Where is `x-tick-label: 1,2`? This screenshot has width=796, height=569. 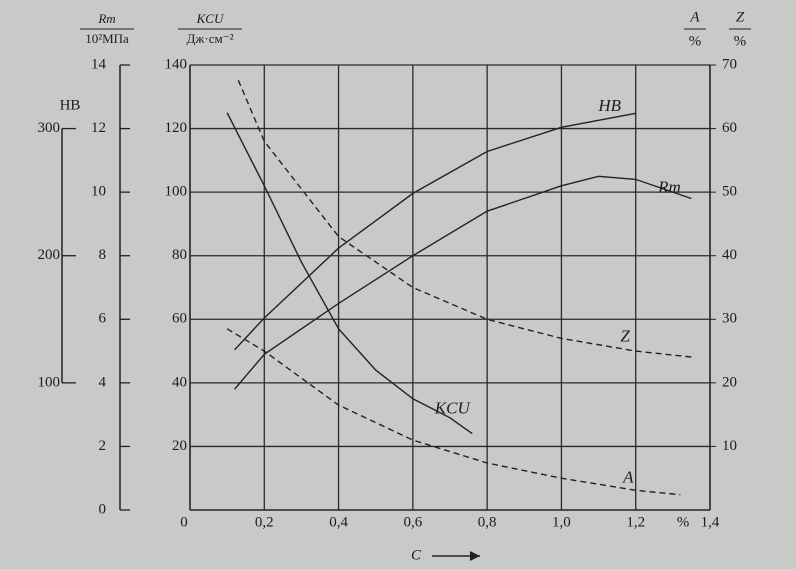
x-tick-label: 1,2 is located at coordinates (635, 522).